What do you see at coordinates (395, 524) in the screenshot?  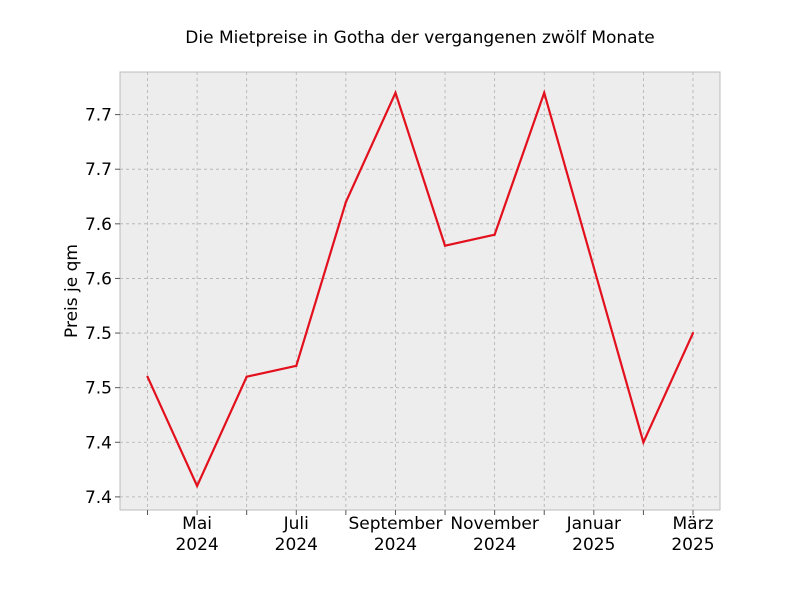 I see `x-tick-label: September` at bounding box center [395, 524].